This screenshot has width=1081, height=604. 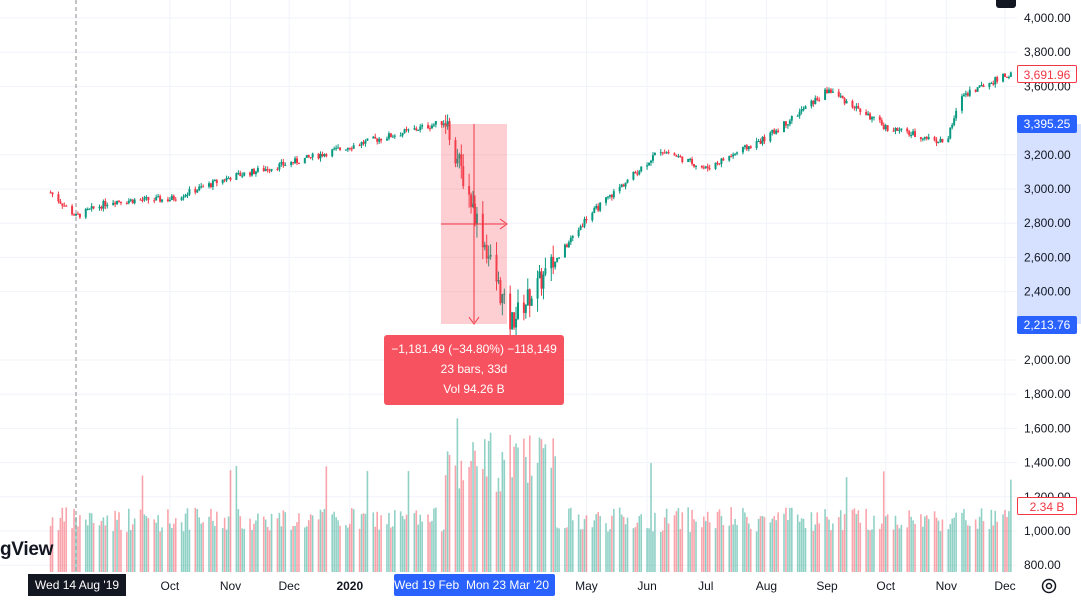 I want to click on time-axis-label: Jul, so click(x=705, y=586).